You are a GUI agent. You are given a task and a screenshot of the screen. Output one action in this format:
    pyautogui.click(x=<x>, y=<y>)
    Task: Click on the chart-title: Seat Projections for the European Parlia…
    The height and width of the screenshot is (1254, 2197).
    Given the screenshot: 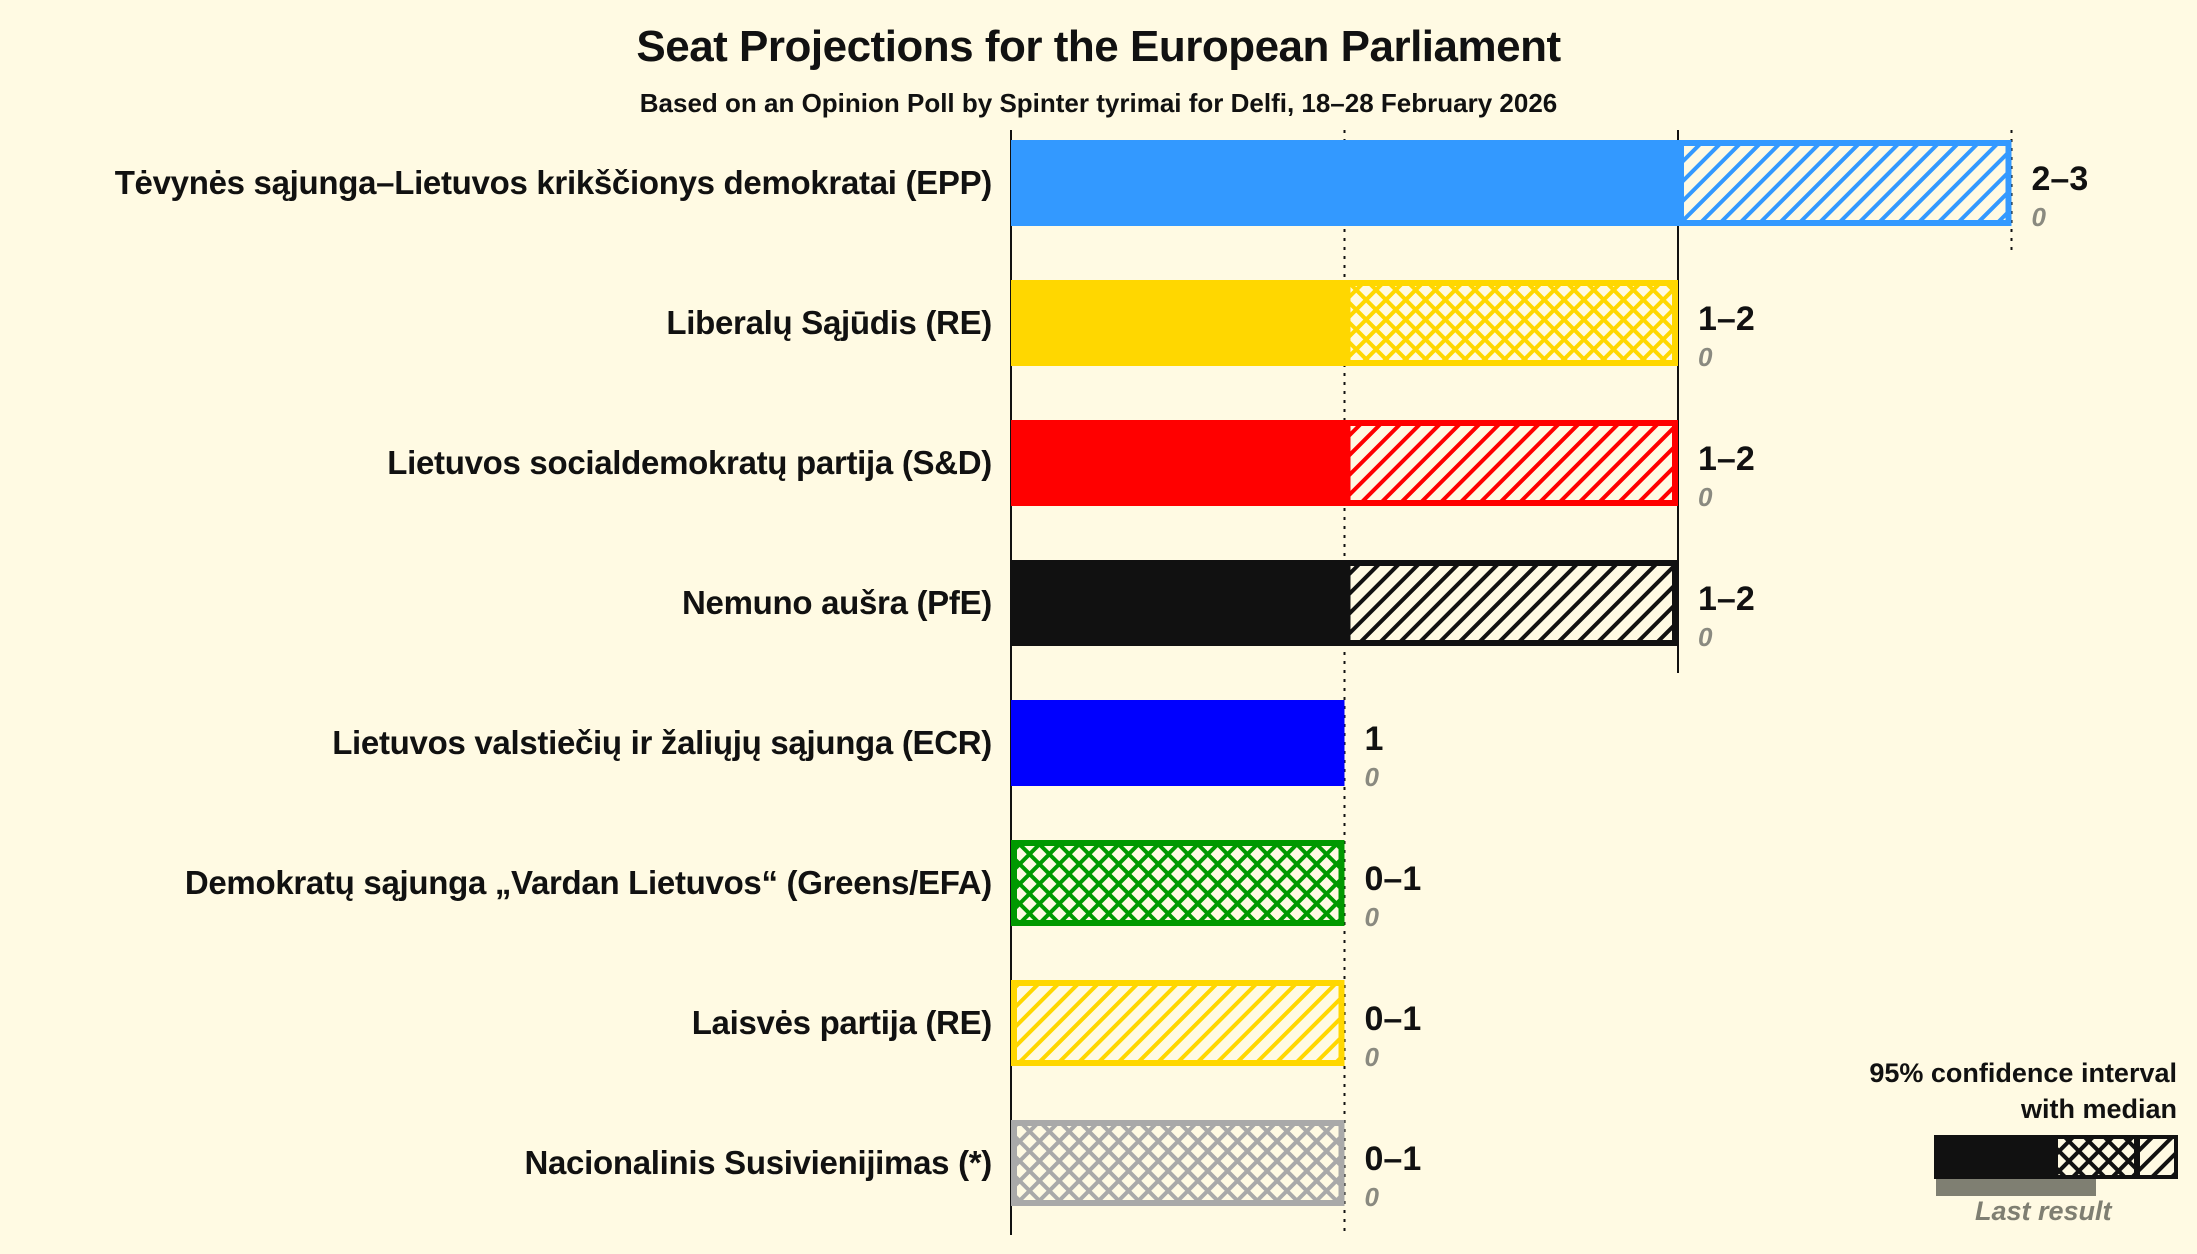 What is the action you would take?
    pyautogui.click(x=1098, y=46)
    